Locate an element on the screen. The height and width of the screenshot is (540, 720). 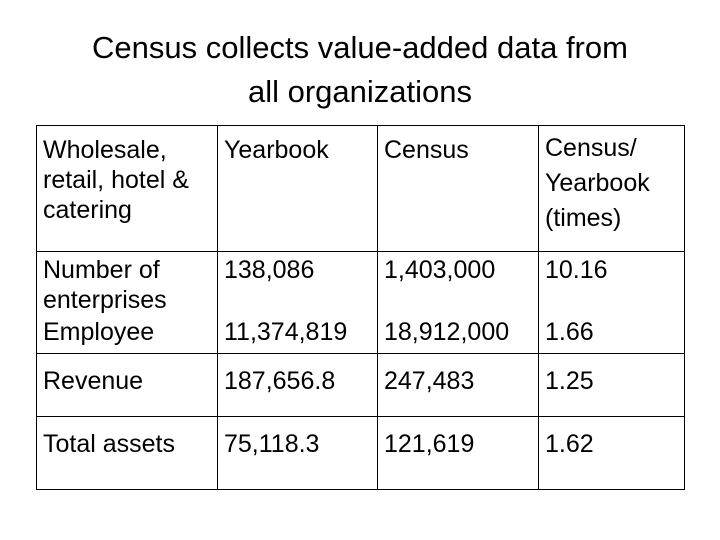
yearbook-cell: 75,118.3 is located at coordinates (297, 453).